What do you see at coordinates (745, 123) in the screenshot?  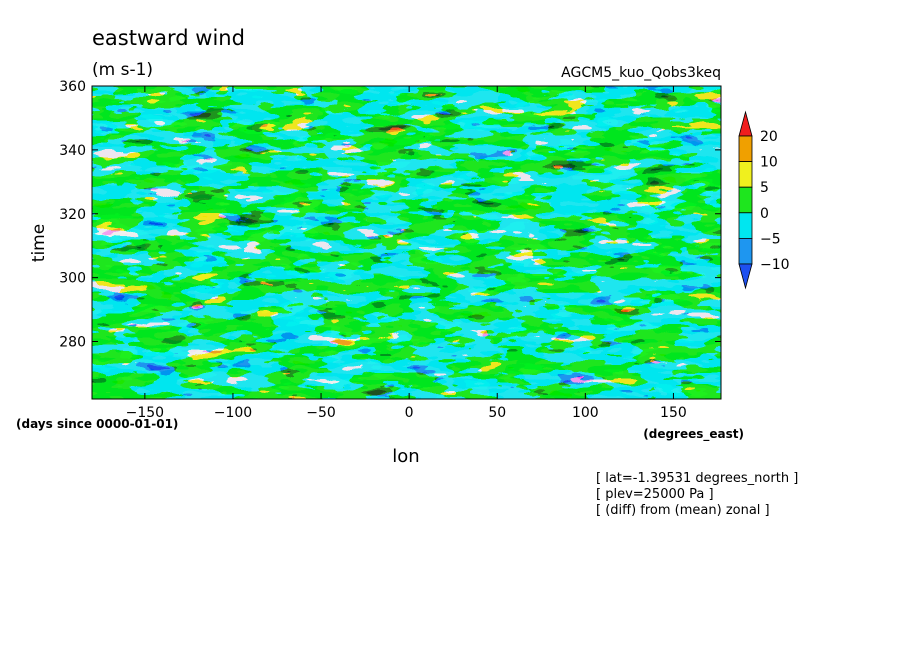 I see `colorbar-max-arrow` at bounding box center [745, 123].